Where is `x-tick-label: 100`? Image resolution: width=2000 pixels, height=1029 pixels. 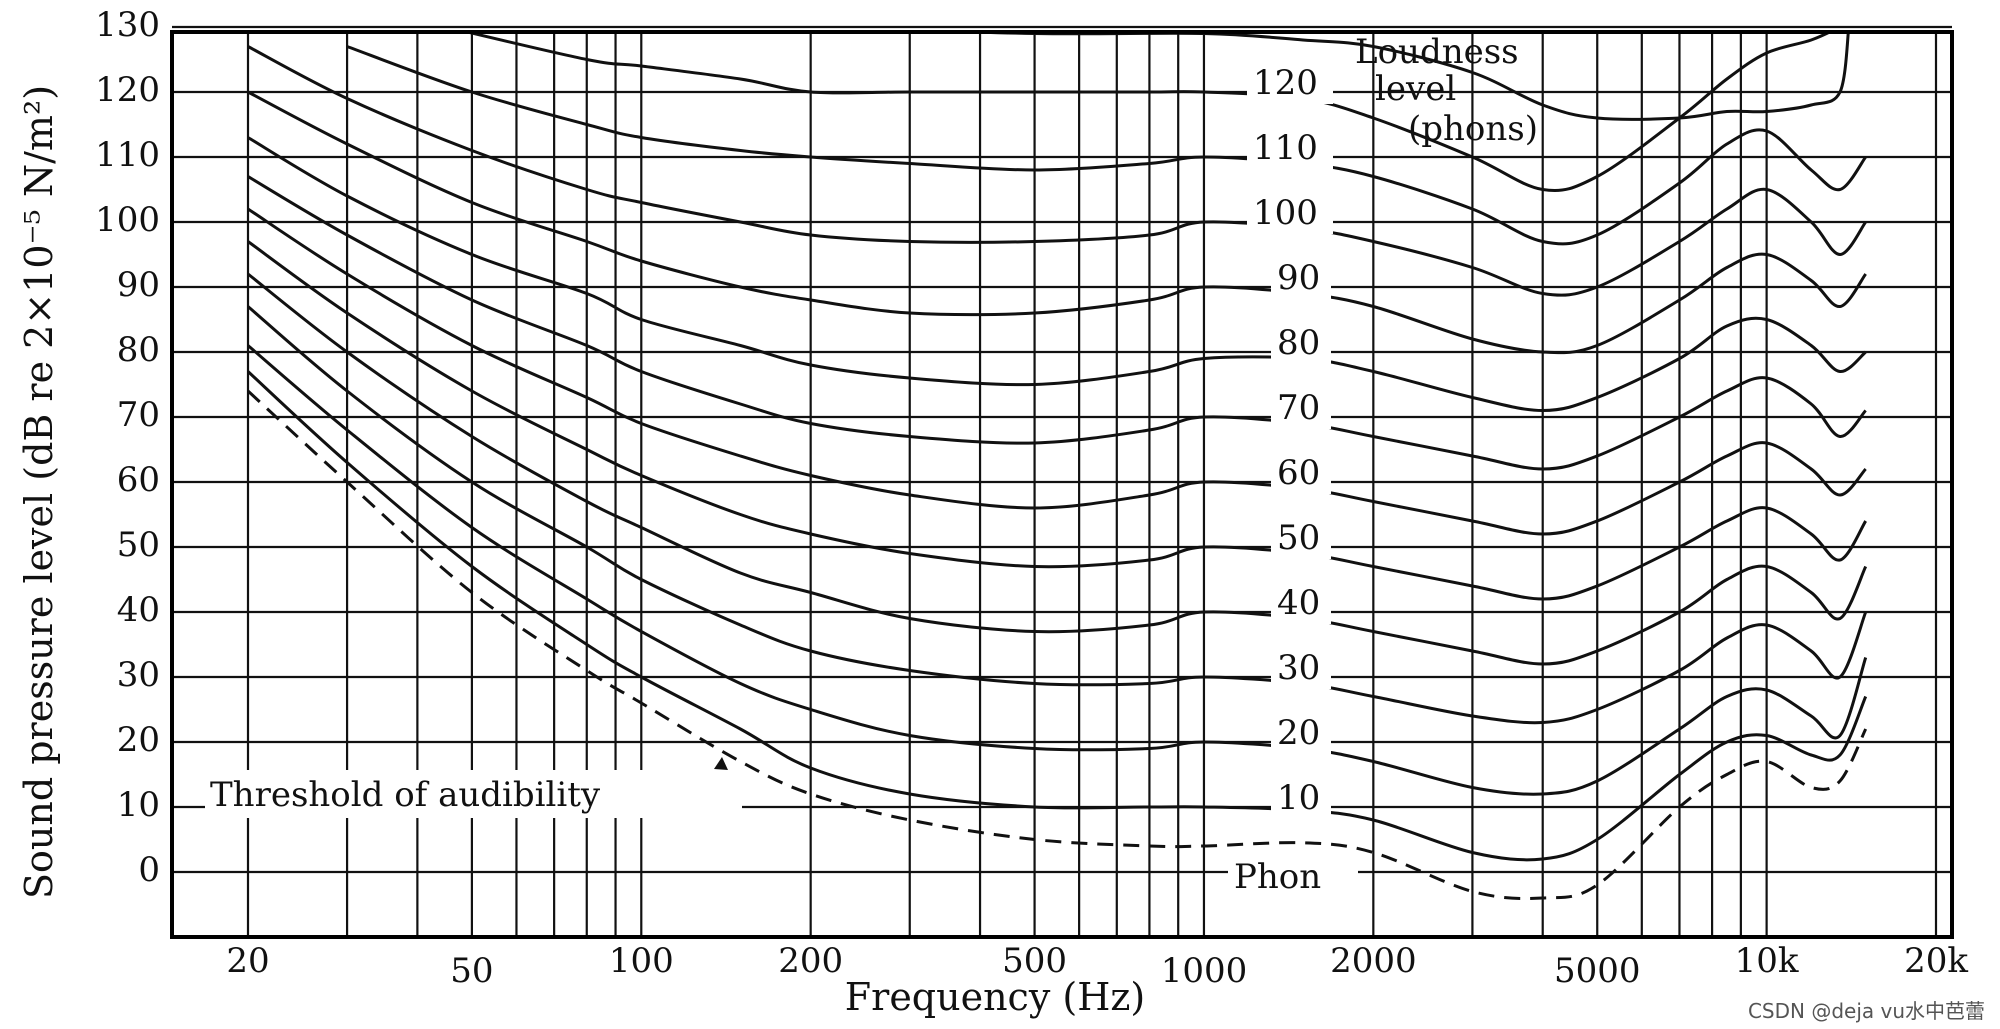
x-tick-label: 100 is located at coordinates (641, 961).